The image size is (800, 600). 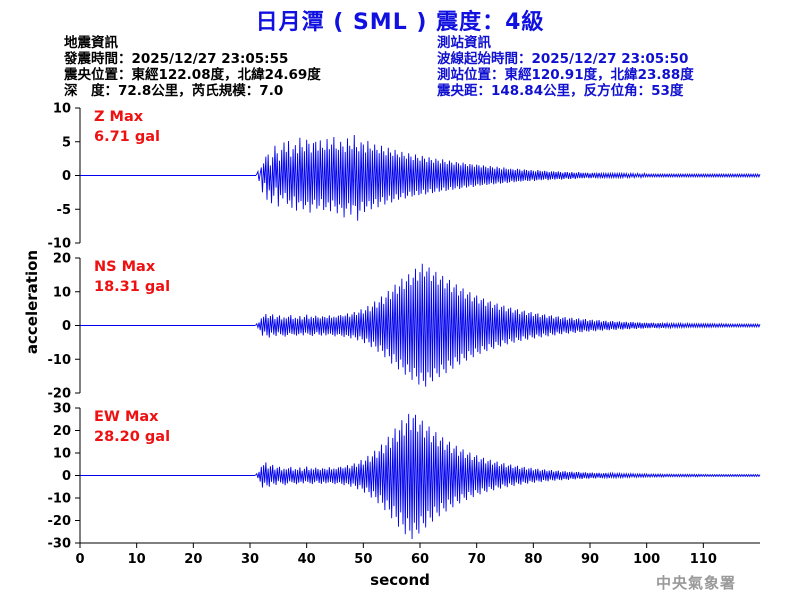 I want to click on max-value: 18.31 gal, so click(x=132, y=287).